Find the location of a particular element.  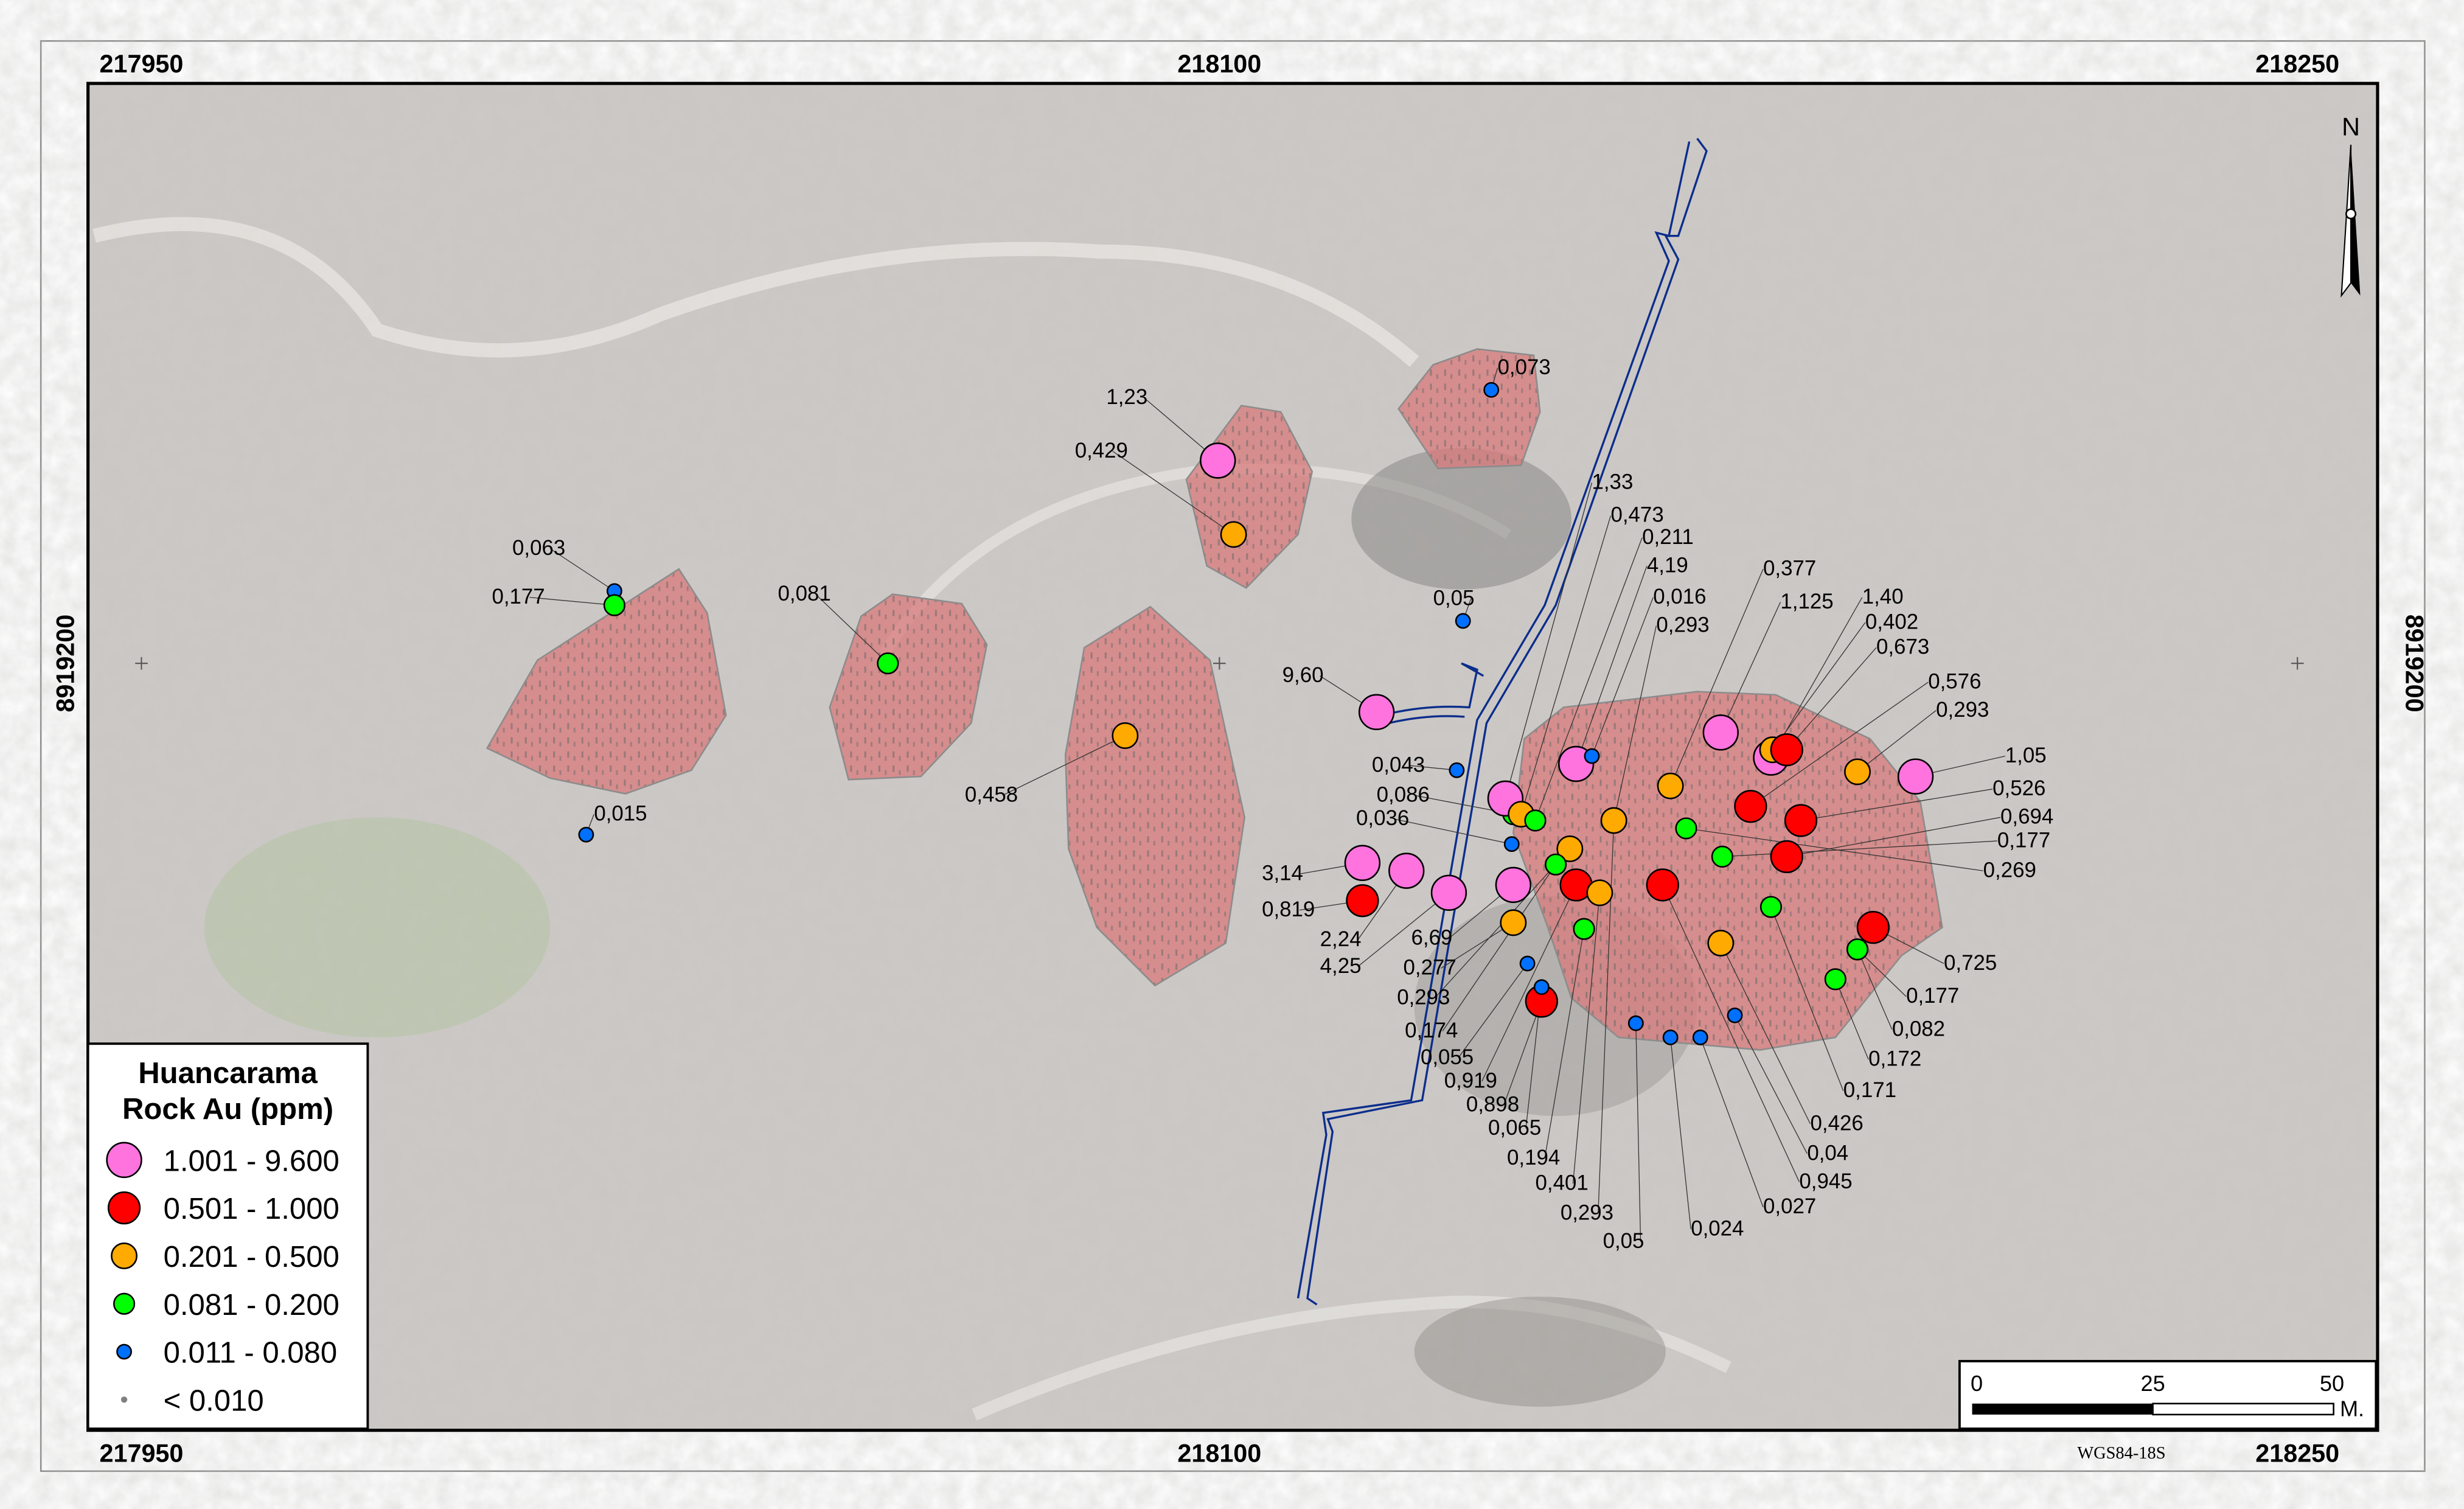

sample-value-label: 0,898 is located at coordinates (1492, 1104).